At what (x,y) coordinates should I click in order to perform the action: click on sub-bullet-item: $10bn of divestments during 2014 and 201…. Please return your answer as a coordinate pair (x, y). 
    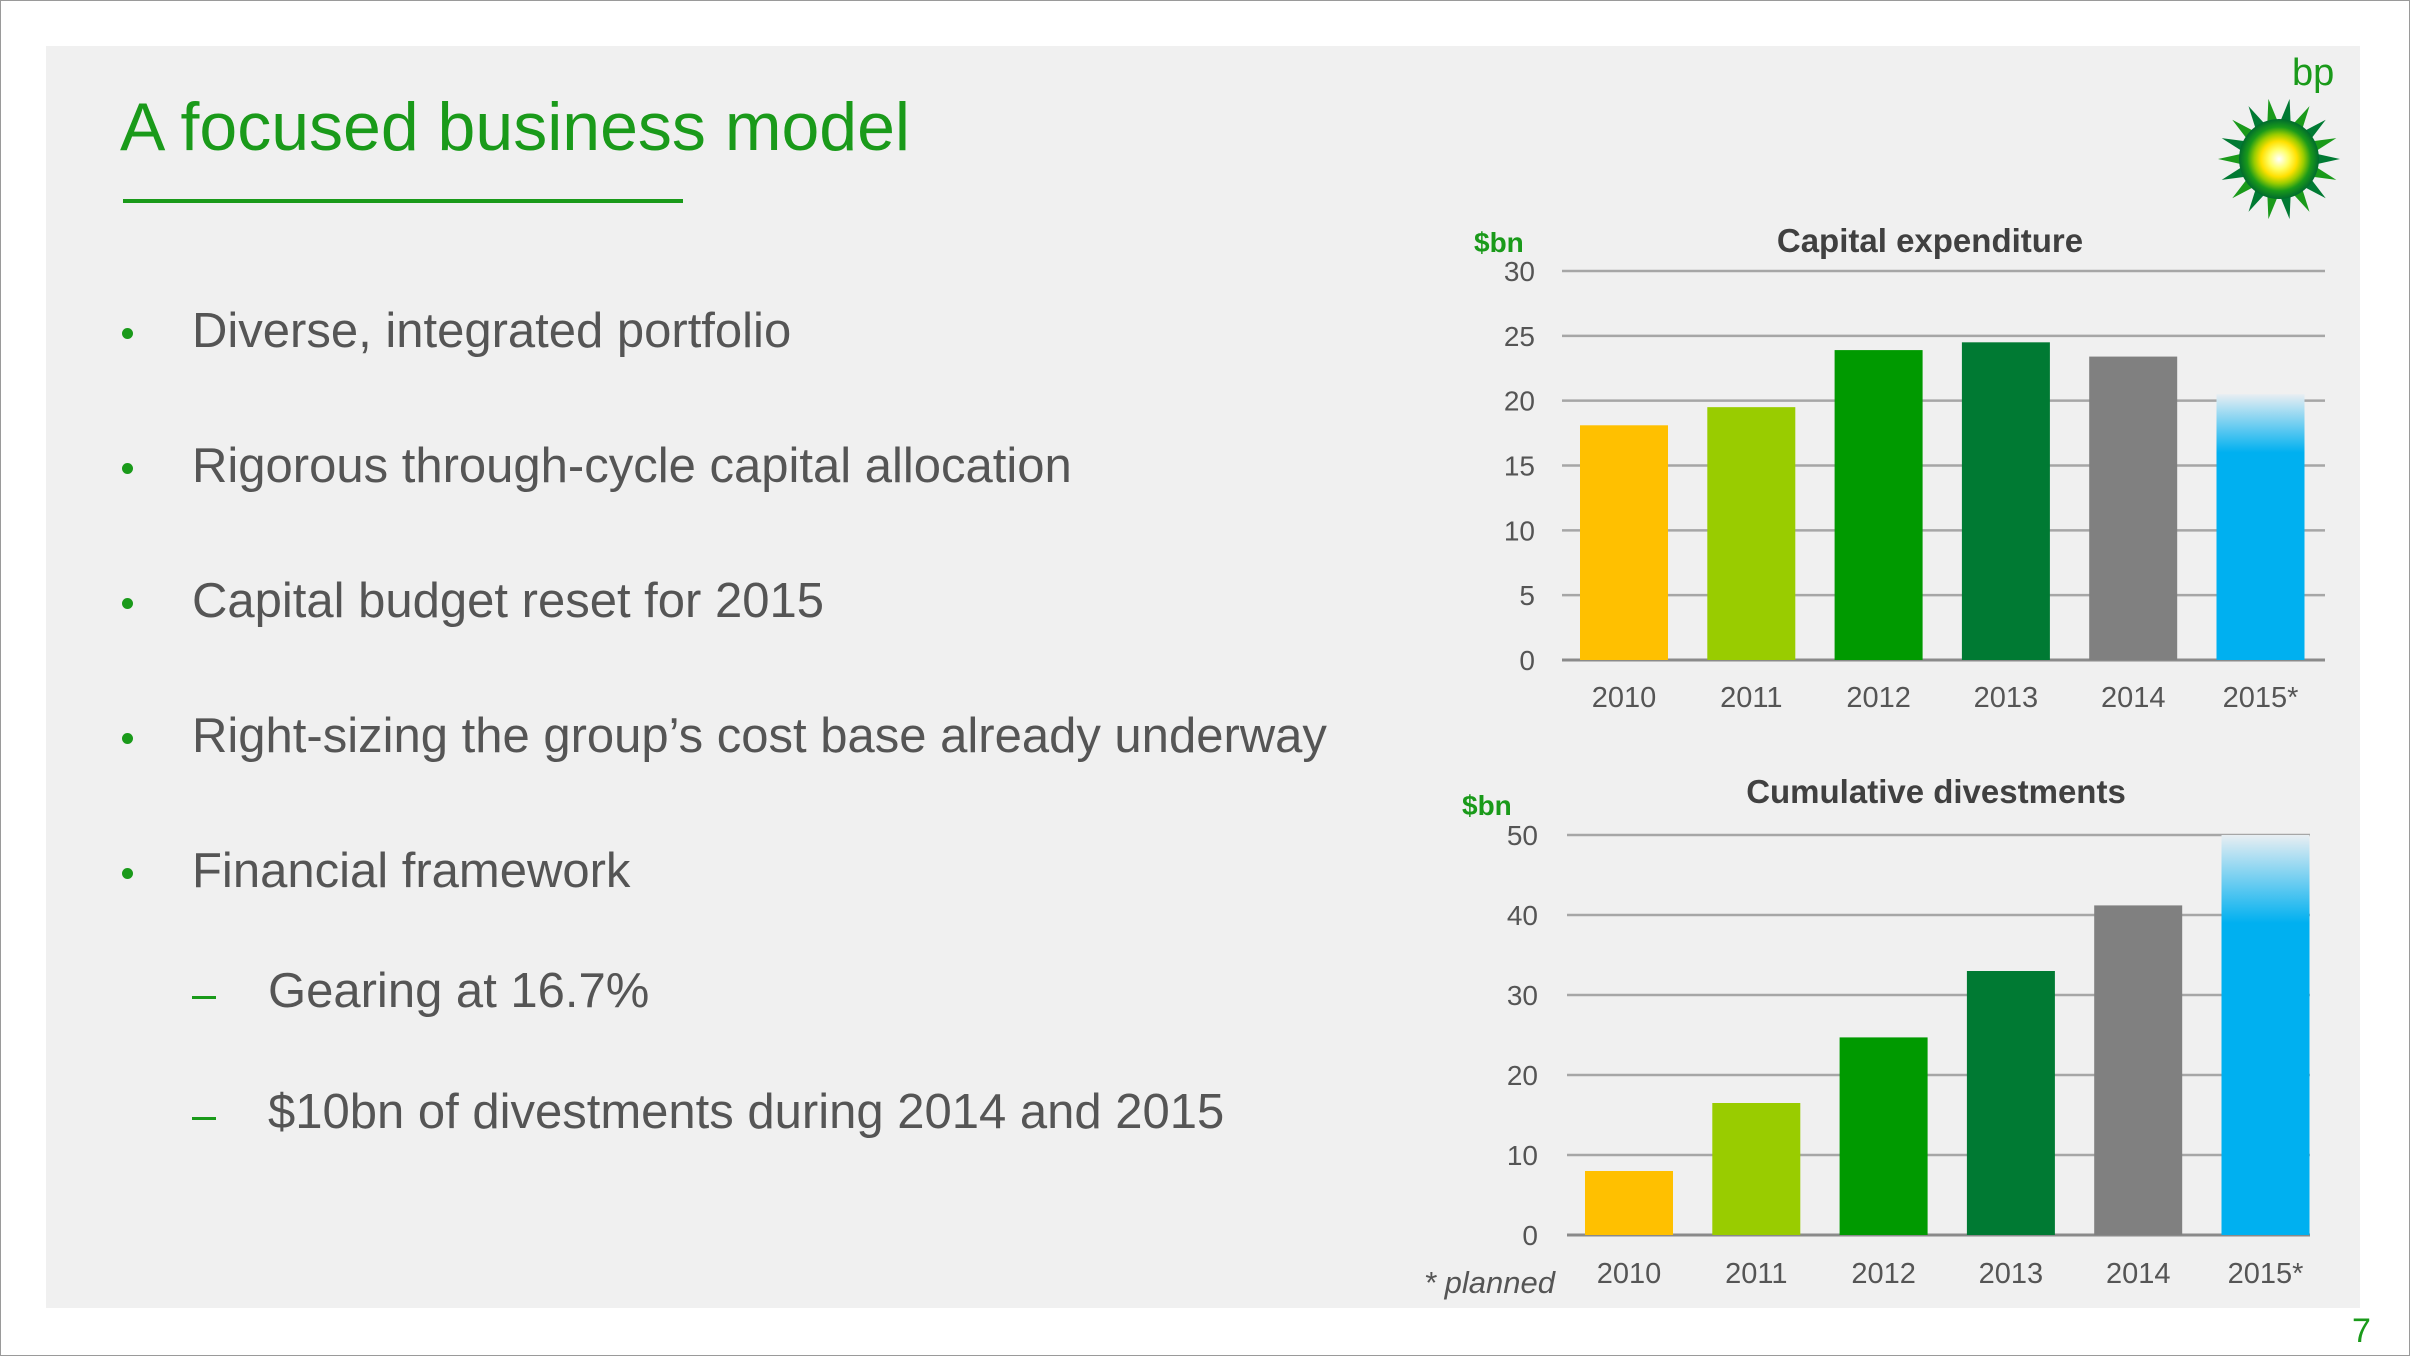
    Looking at the image, I should click on (746, 1112).